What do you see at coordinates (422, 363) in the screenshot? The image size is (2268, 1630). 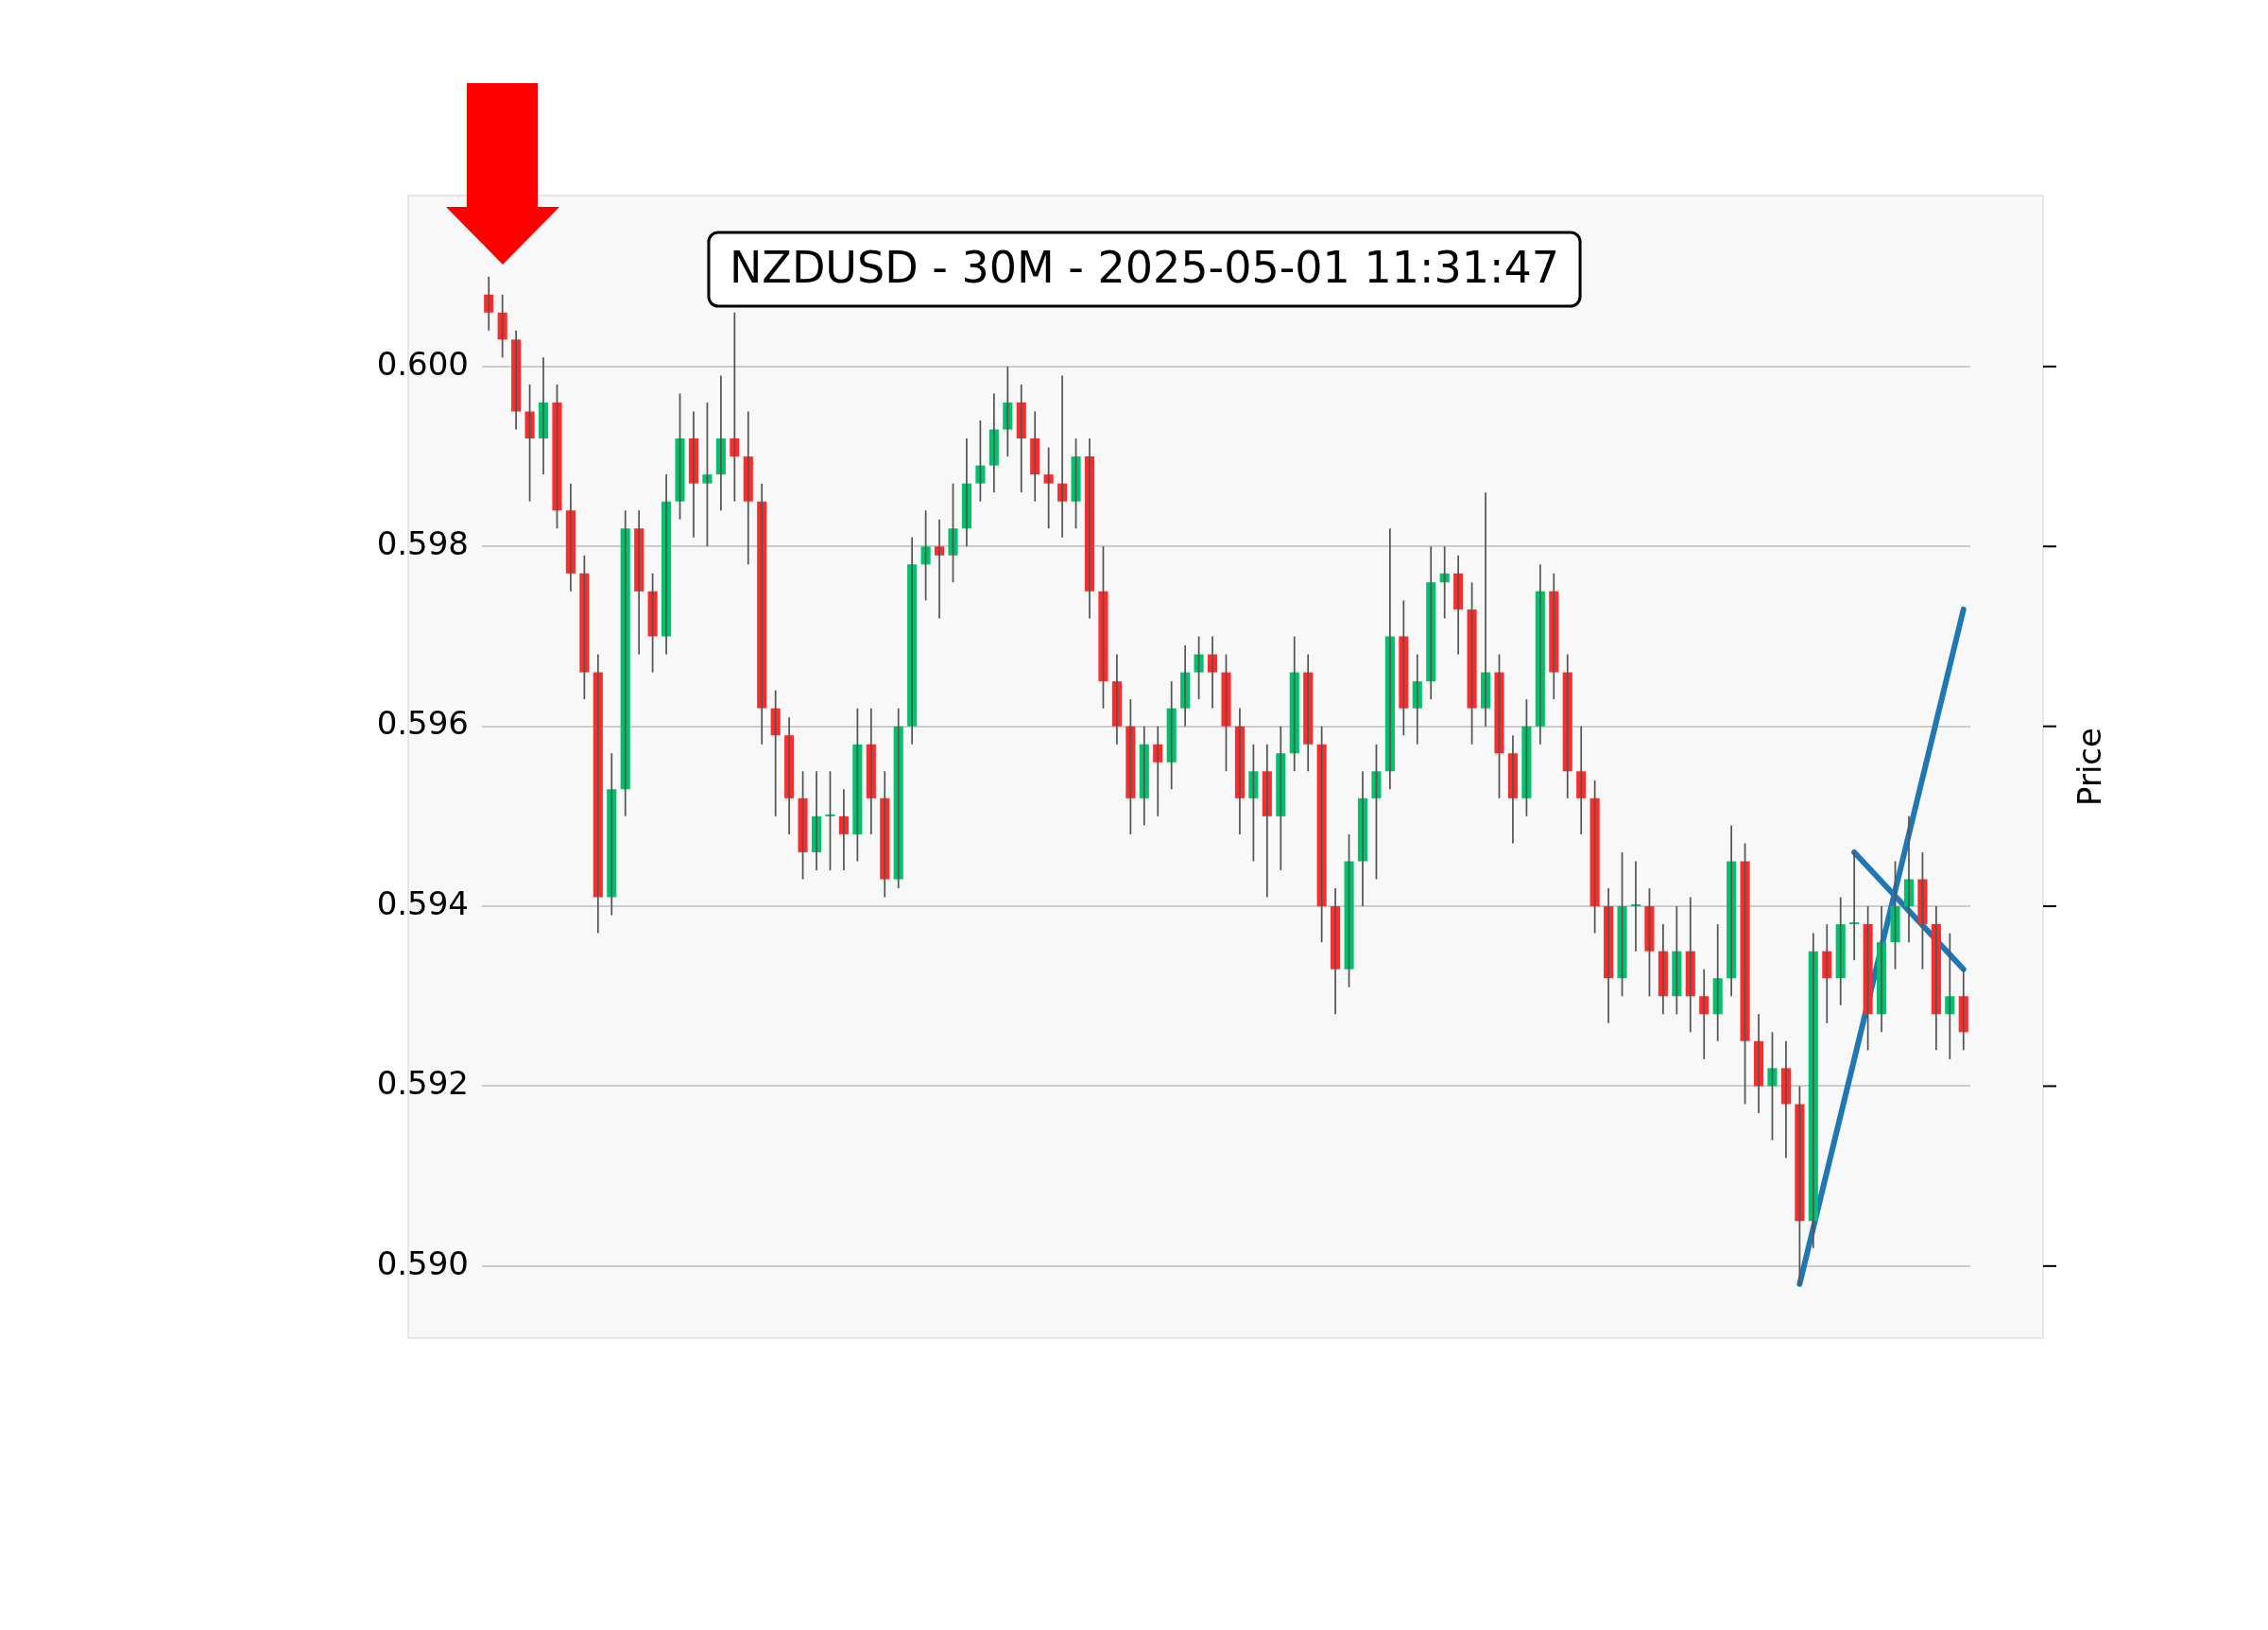 I see `y-tick-label: 0.600` at bounding box center [422, 363].